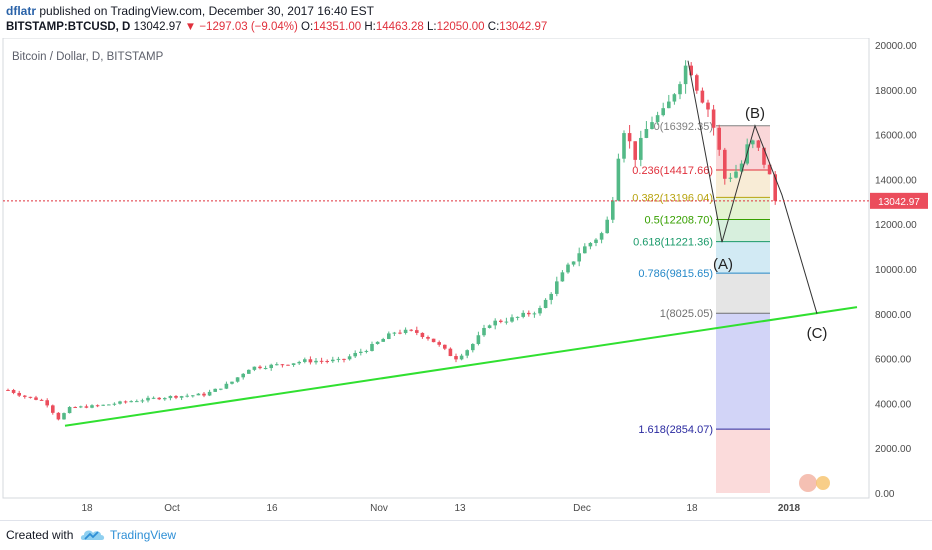 This screenshot has height=550, width=932. What do you see at coordinates (893, 404) in the screenshot?
I see `y-tick-label: 4000.00` at bounding box center [893, 404].